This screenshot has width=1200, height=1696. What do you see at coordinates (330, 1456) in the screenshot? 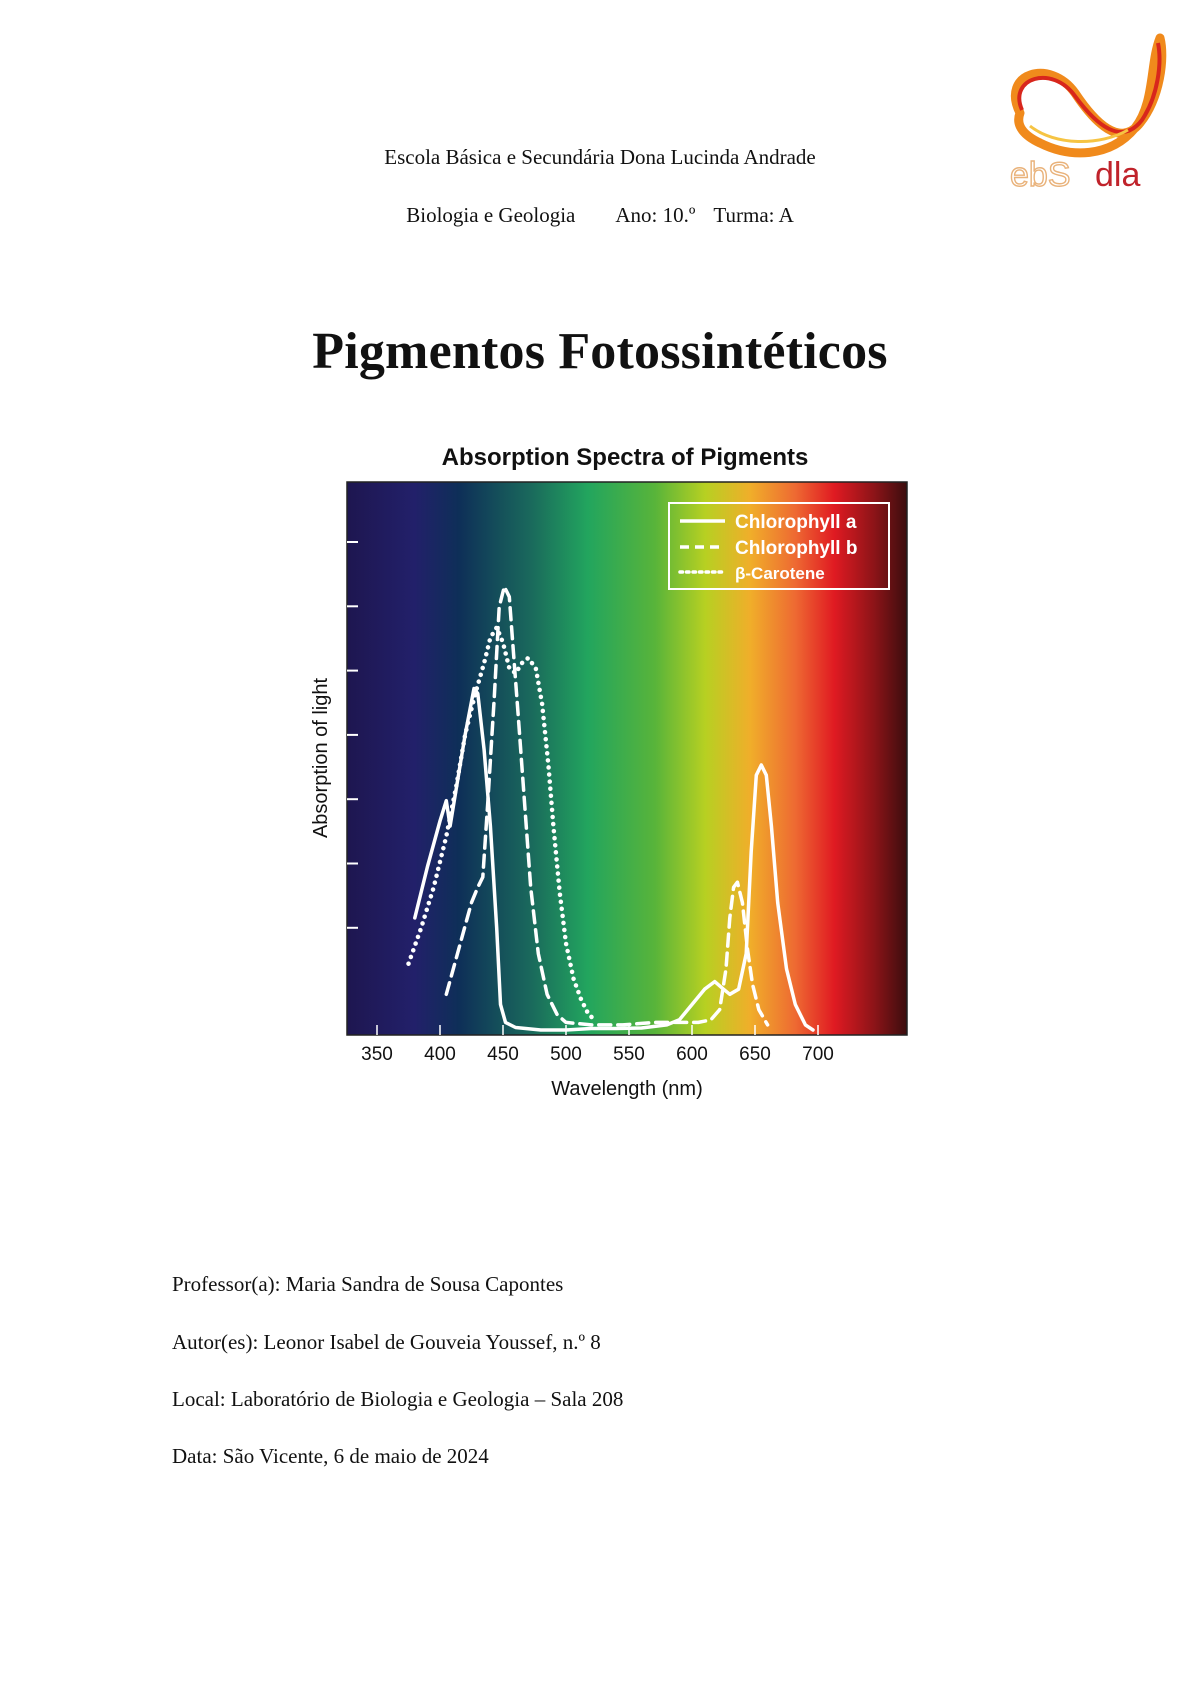
I see `date-line: Data: São Vicente, 6 de maio de 2024` at bounding box center [330, 1456].